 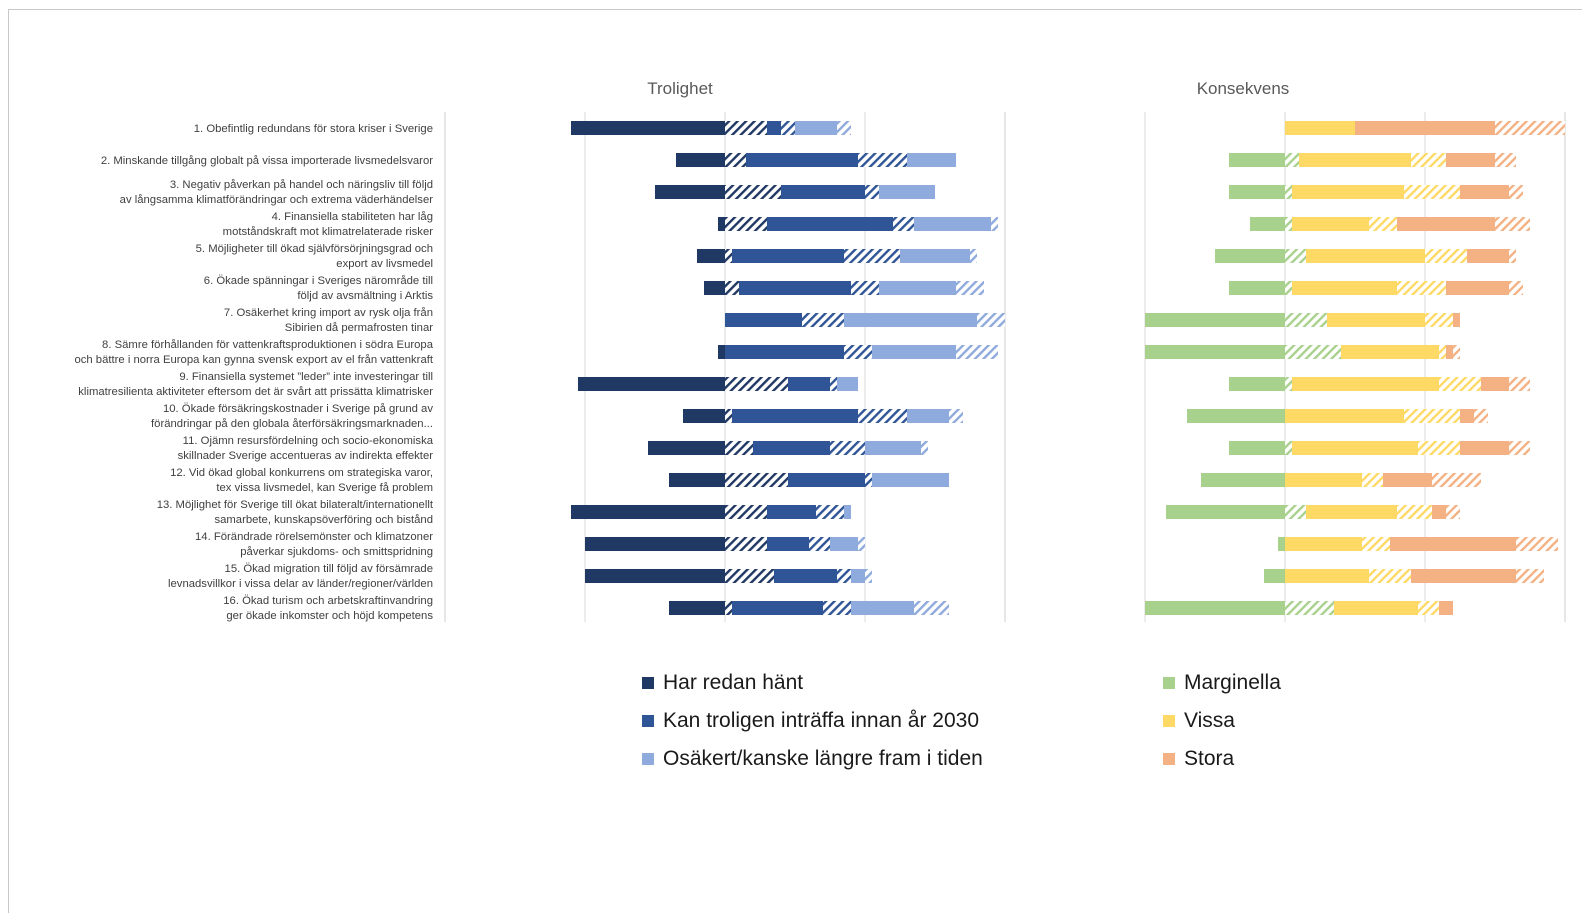 I want to click on bar-uncertain-trolighet-s2-r11, so click(x=924, y=448).